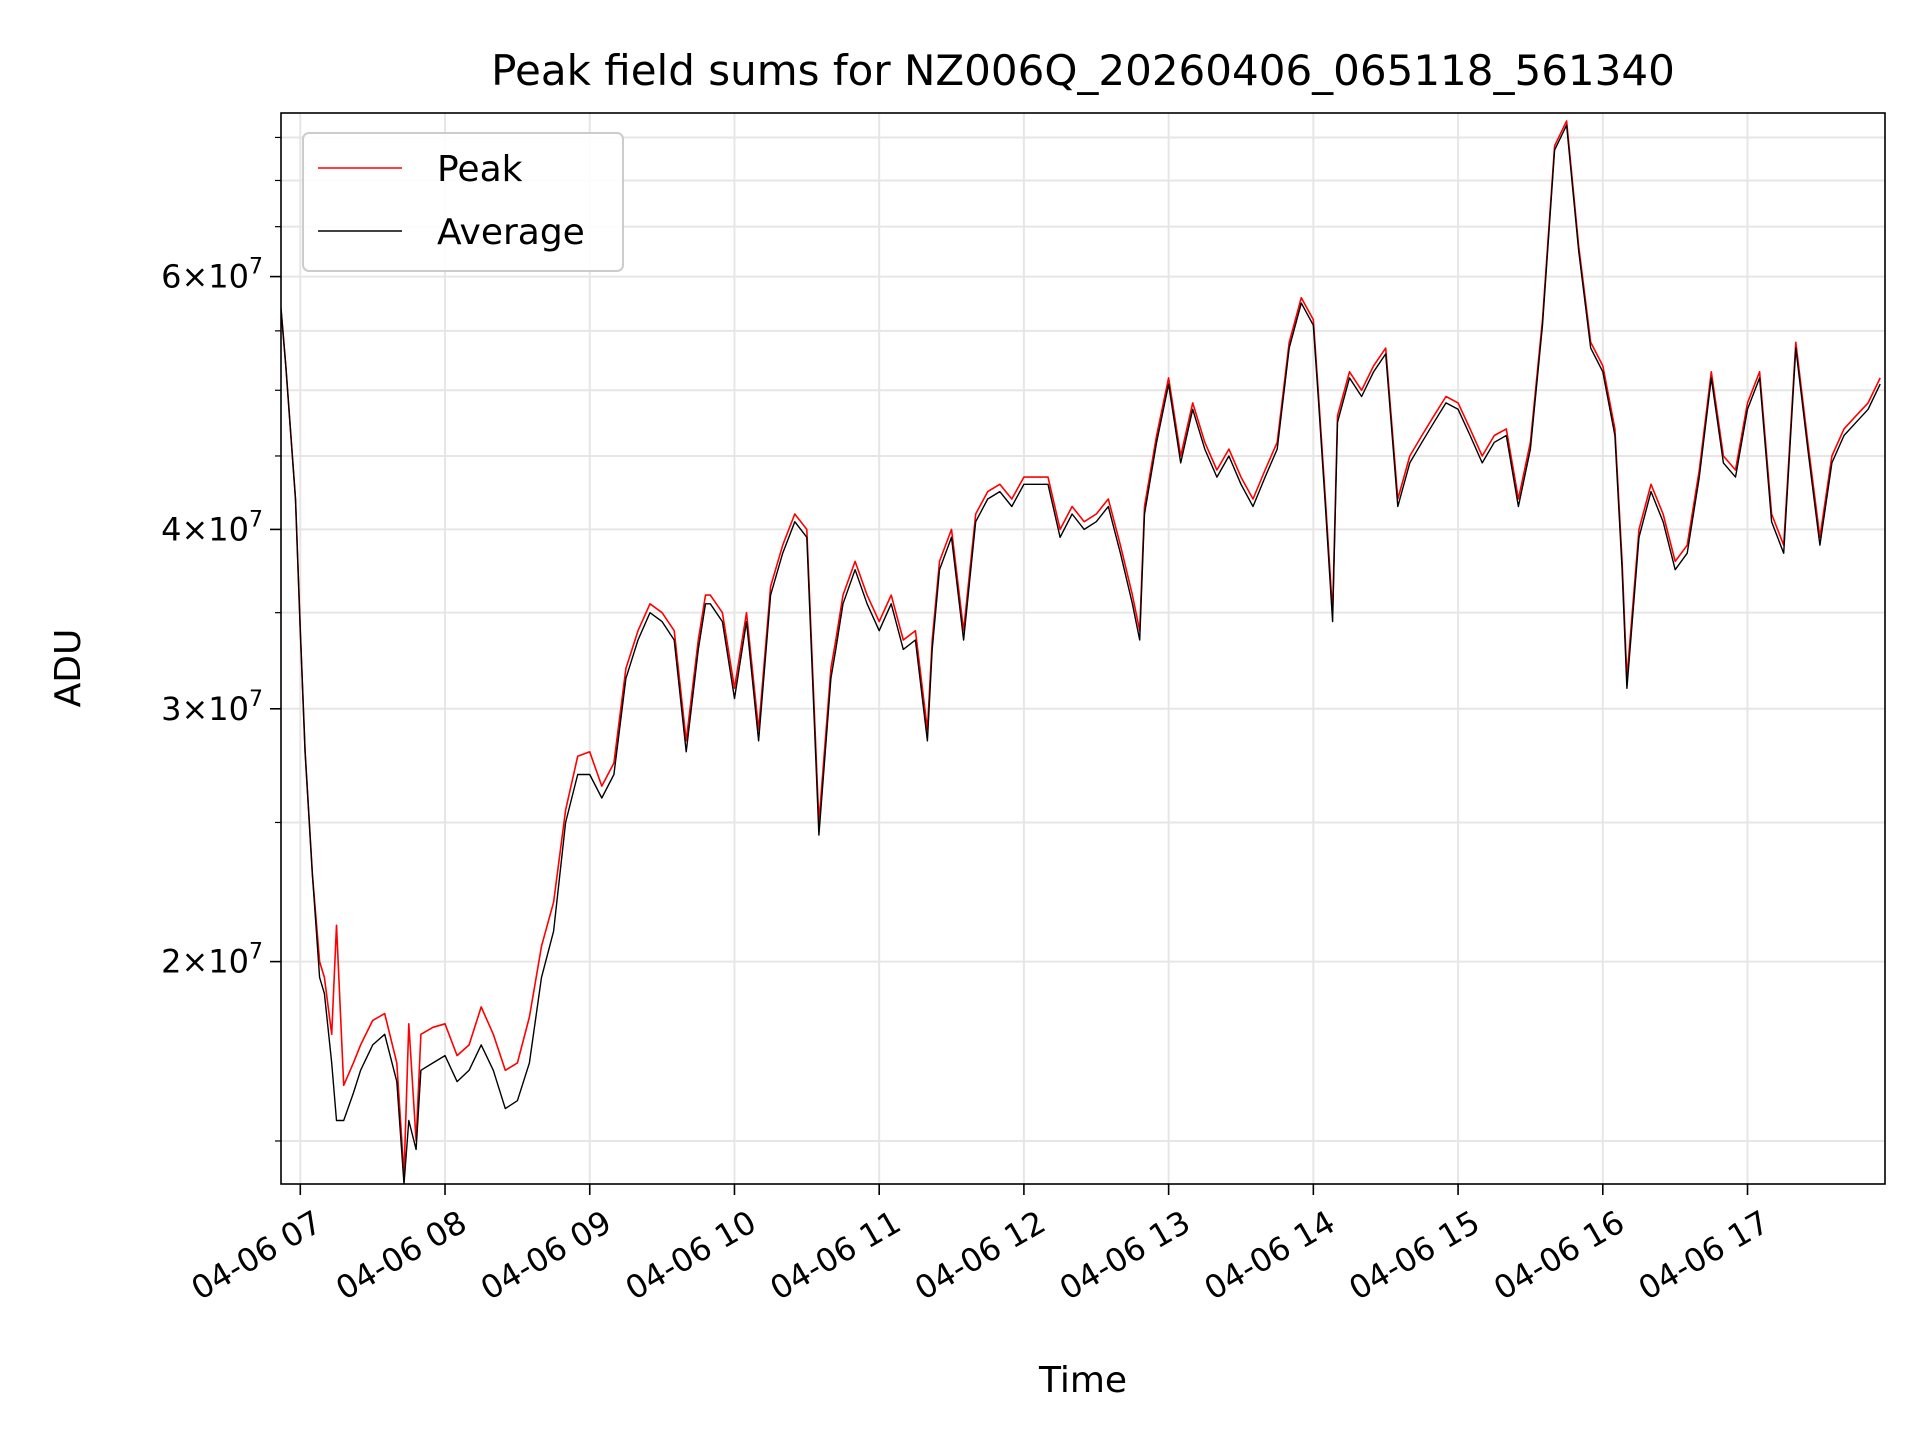  I want to click on legend-peak-label: Peak, so click(480, 169).